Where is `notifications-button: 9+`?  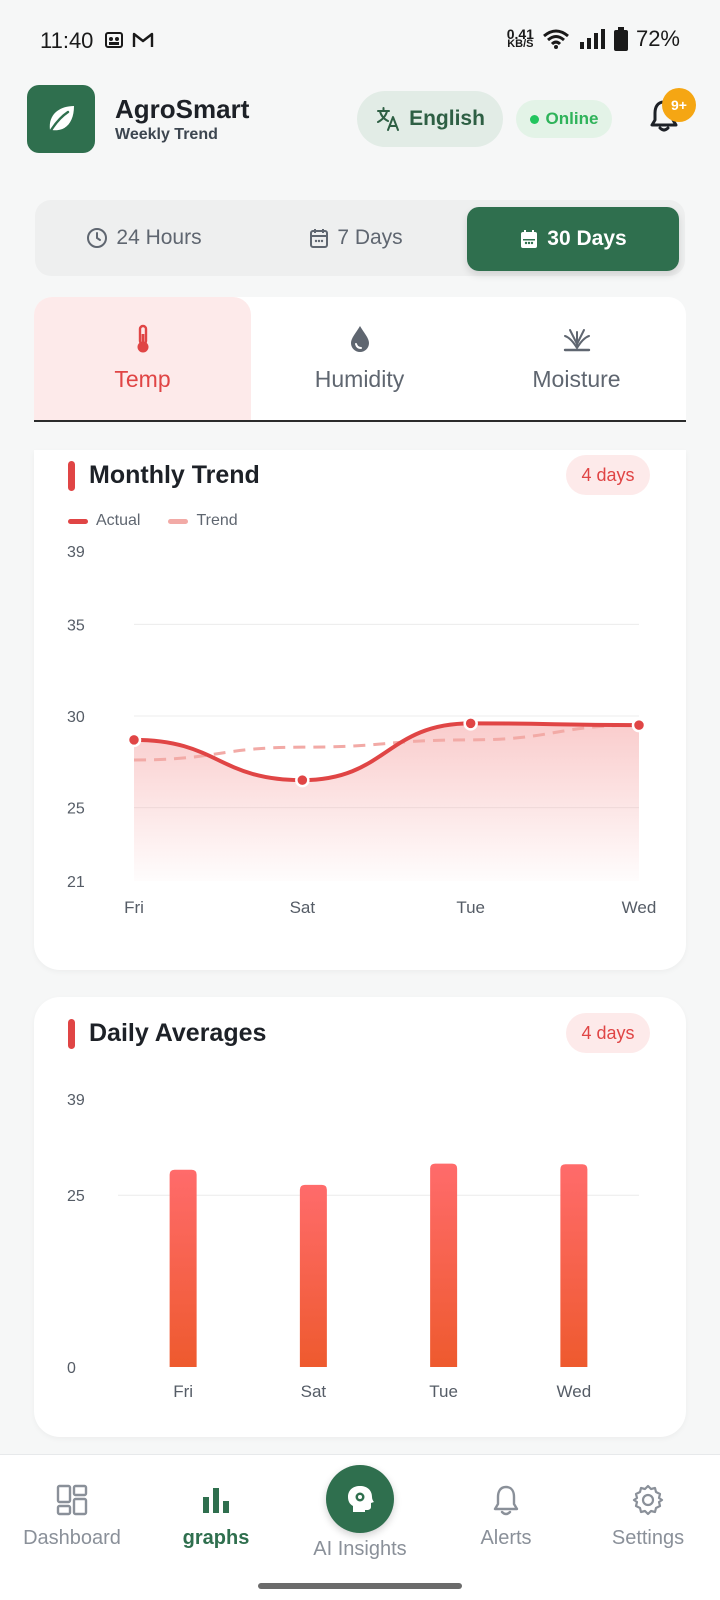
notifications-button: 9+ is located at coordinates (672, 115).